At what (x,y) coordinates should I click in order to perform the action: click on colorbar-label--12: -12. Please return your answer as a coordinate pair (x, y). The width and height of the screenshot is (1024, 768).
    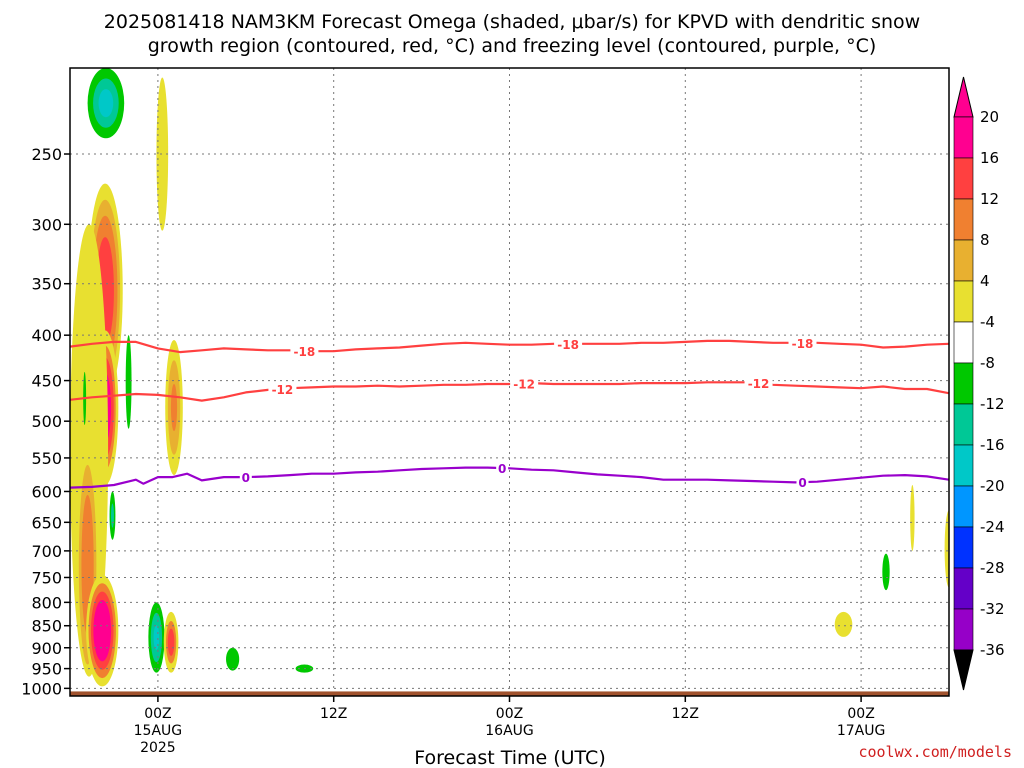
    Looking at the image, I should click on (992, 404).